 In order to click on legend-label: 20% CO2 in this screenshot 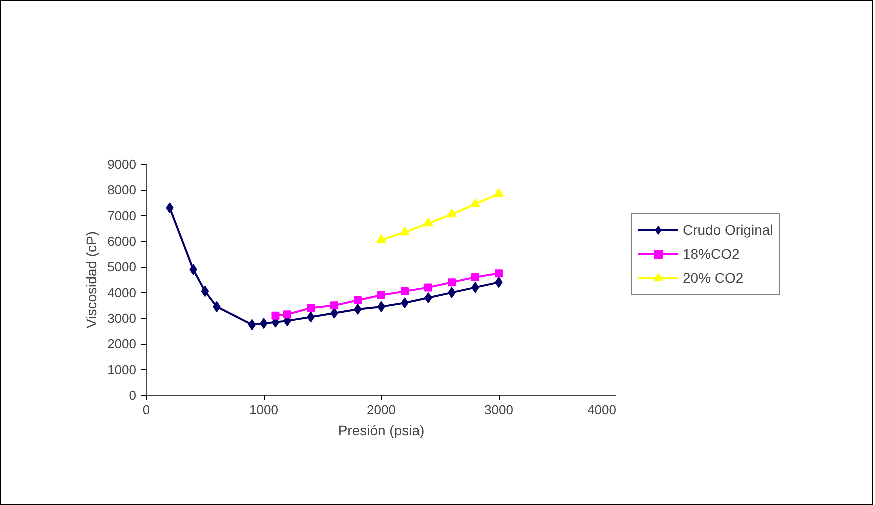, I will do `click(713, 278)`.